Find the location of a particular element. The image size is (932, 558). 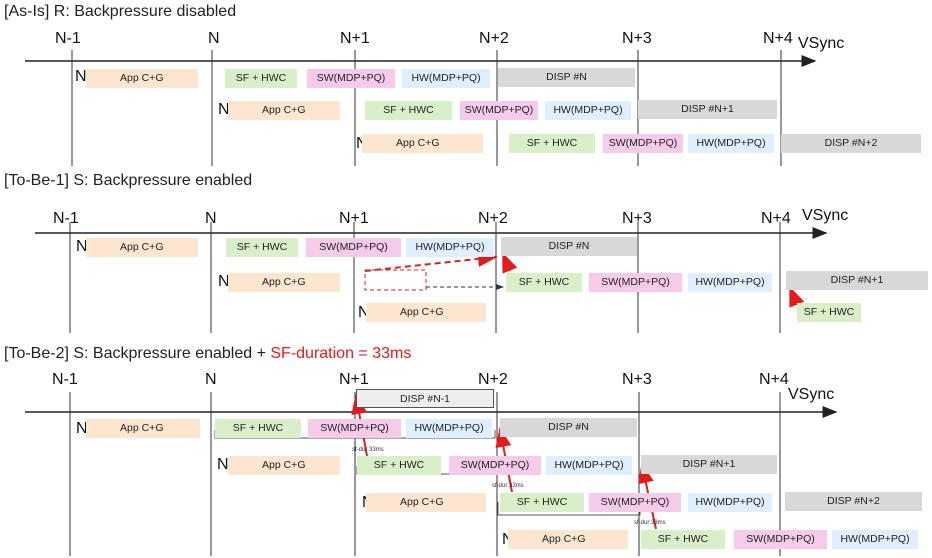

sf-duration-highlight: SF-duration = 33ms is located at coordinates (341, 353).